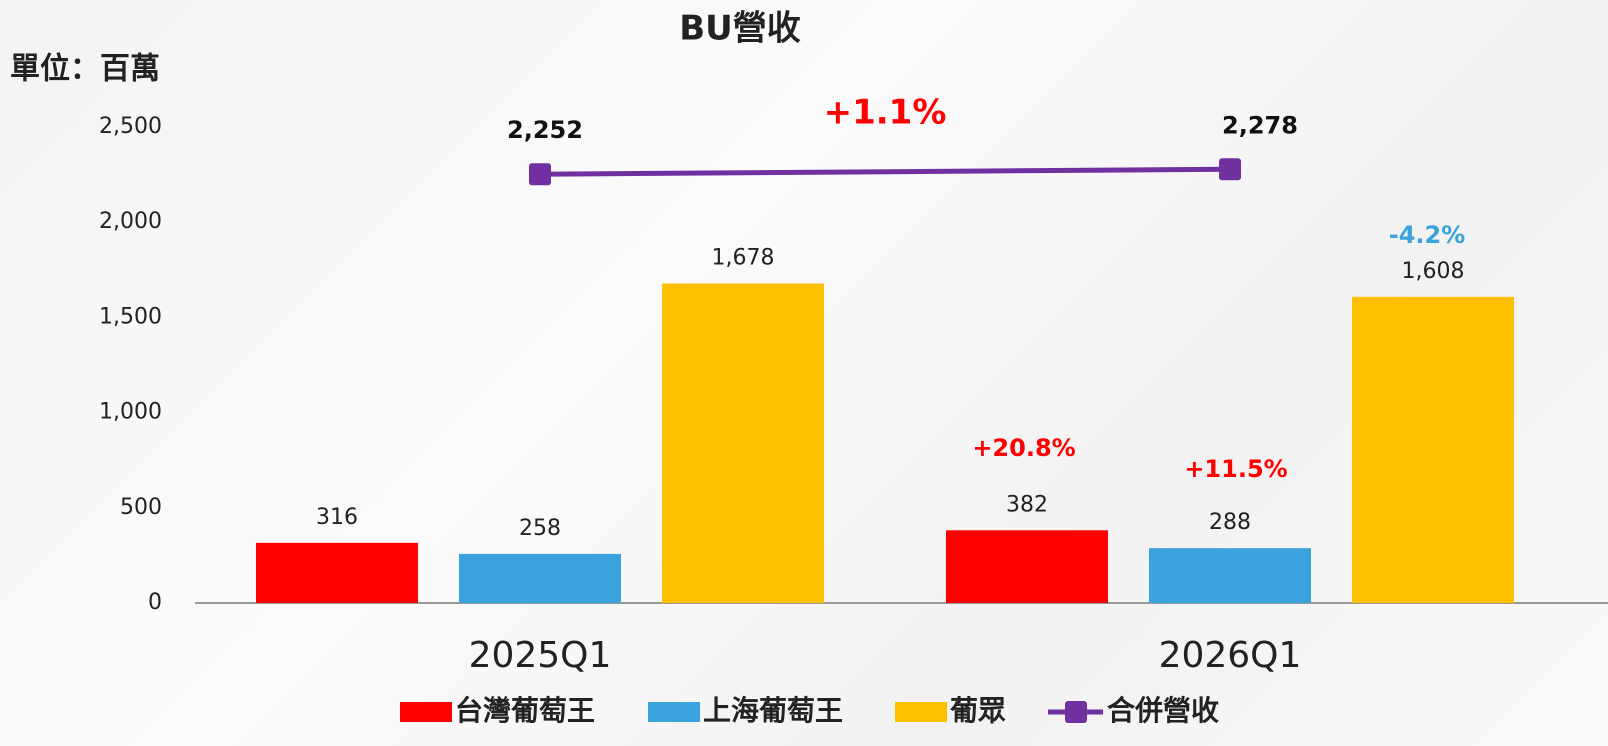  What do you see at coordinates (545, 130) in the screenshot?
I see `value-label: 2,252` at bounding box center [545, 130].